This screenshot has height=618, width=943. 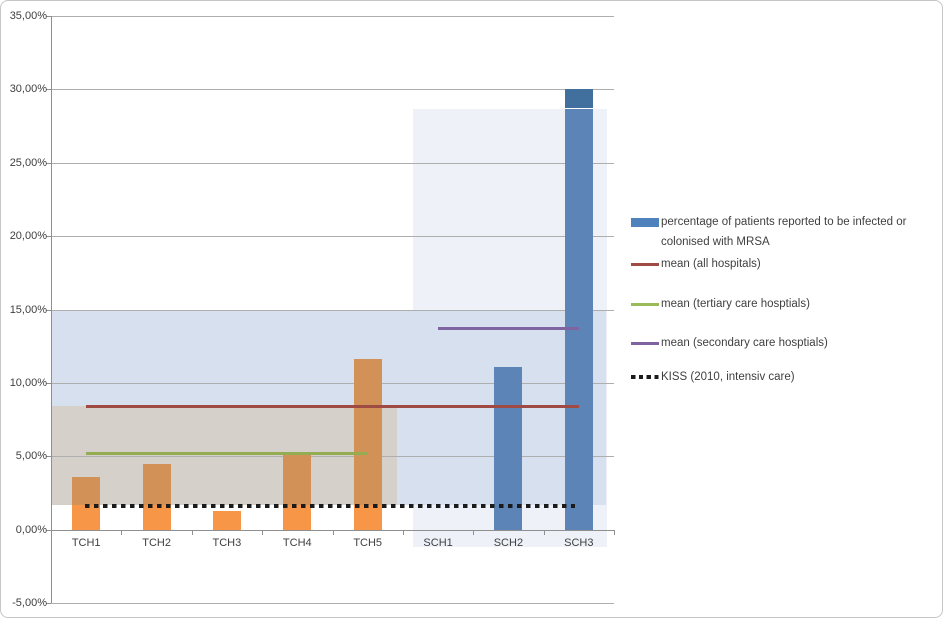 What do you see at coordinates (579, 543) in the screenshot?
I see `x-axis-label-SCH3: SCH3` at bounding box center [579, 543].